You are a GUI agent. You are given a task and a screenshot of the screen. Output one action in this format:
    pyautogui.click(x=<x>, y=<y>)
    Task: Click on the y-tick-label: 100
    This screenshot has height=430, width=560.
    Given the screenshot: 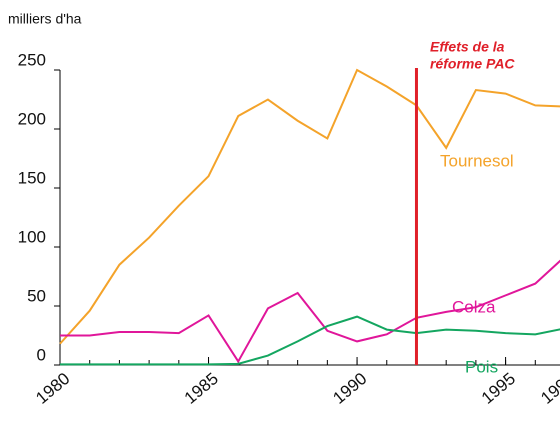 What is the action you would take?
    pyautogui.click(x=32, y=236)
    